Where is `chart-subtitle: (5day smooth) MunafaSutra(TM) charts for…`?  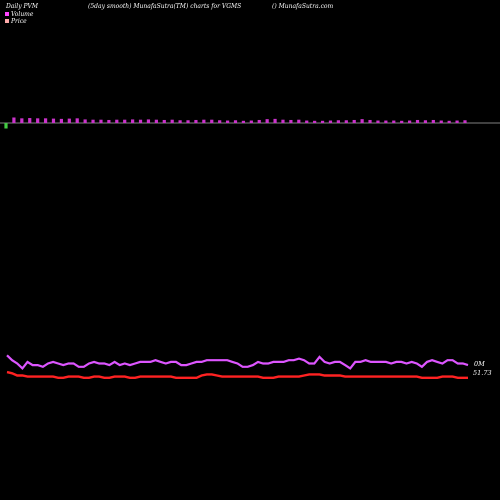 chart-subtitle: (5day smooth) MunafaSutra(TM) charts for… is located at coordinates (164, 6).